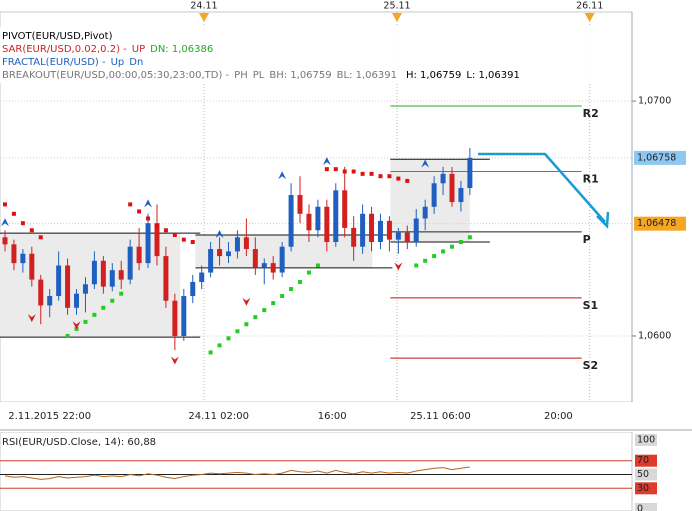 The image size is (692, 511). Describe the element at coordinates (591, 365) in the screenshot. I see `pivot-label: S2` at that location.